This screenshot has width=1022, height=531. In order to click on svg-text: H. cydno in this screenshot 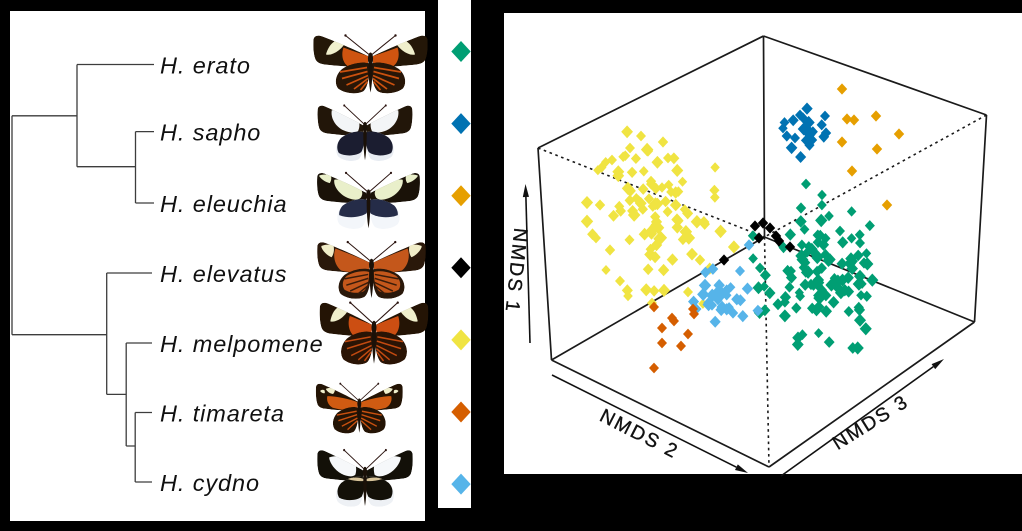, I will do `click(210, 483)`.